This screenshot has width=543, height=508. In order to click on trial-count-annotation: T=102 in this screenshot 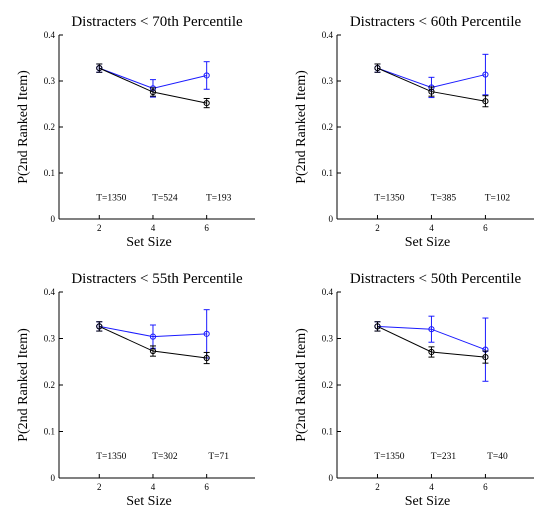, I will do `click(498, 198)`.